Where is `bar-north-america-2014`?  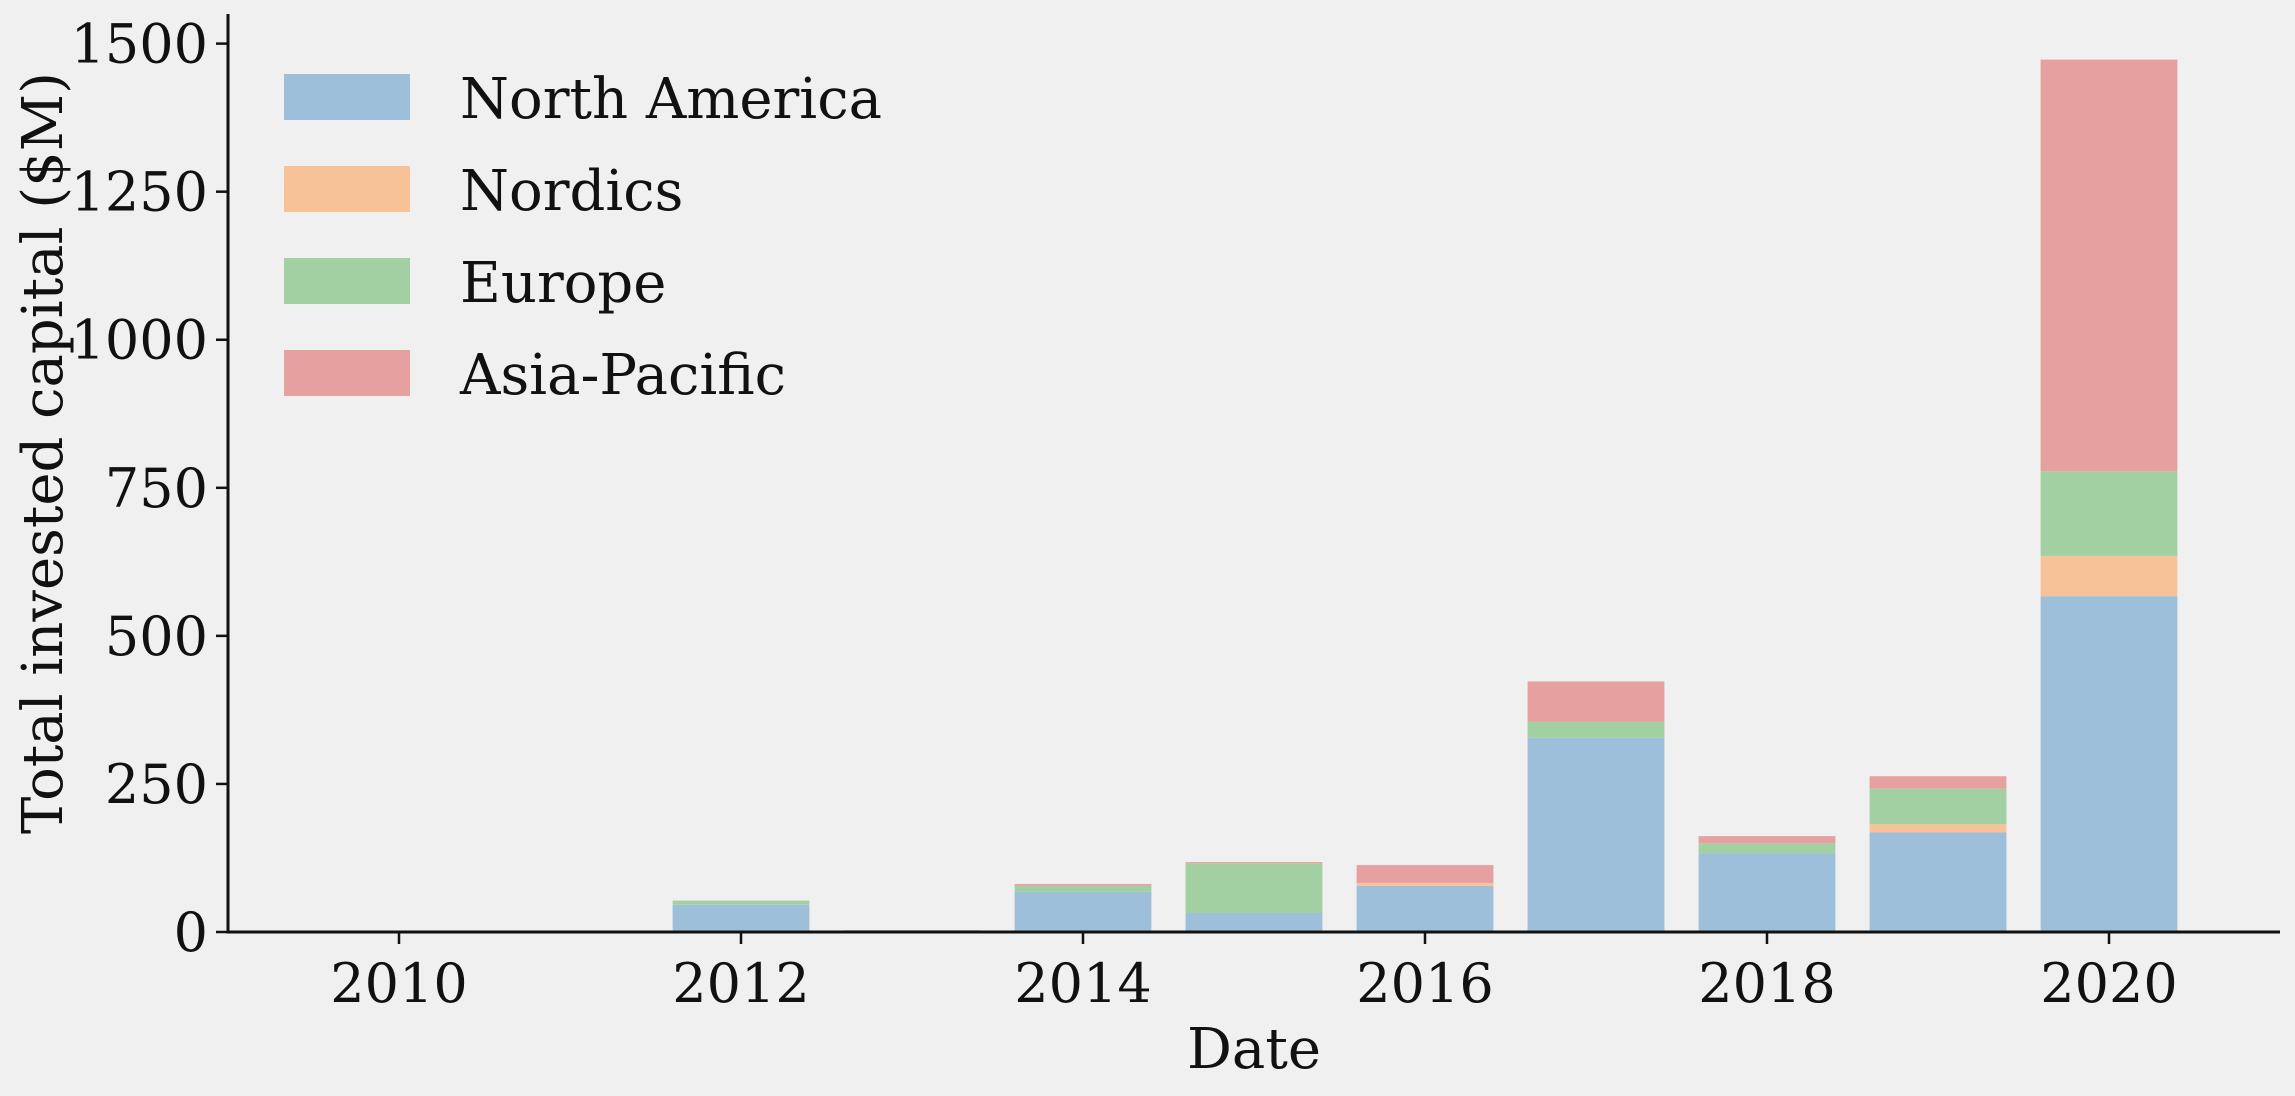 bar-north-america-2014 is located at coordinates (1083, 911).